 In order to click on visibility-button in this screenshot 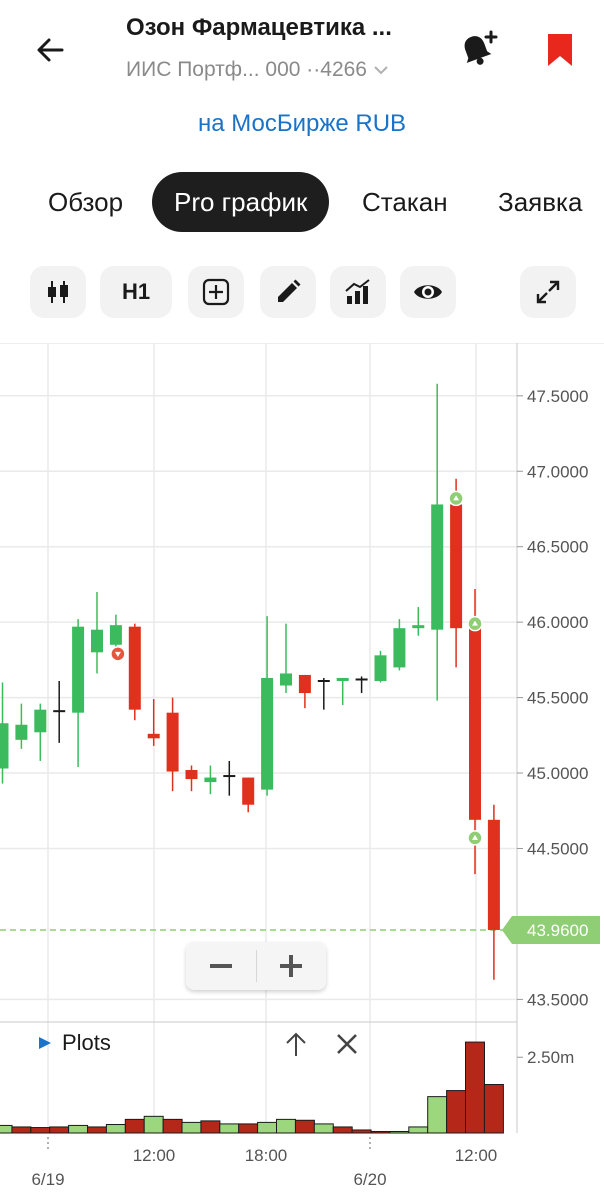, I will do `click(428, 292)`.